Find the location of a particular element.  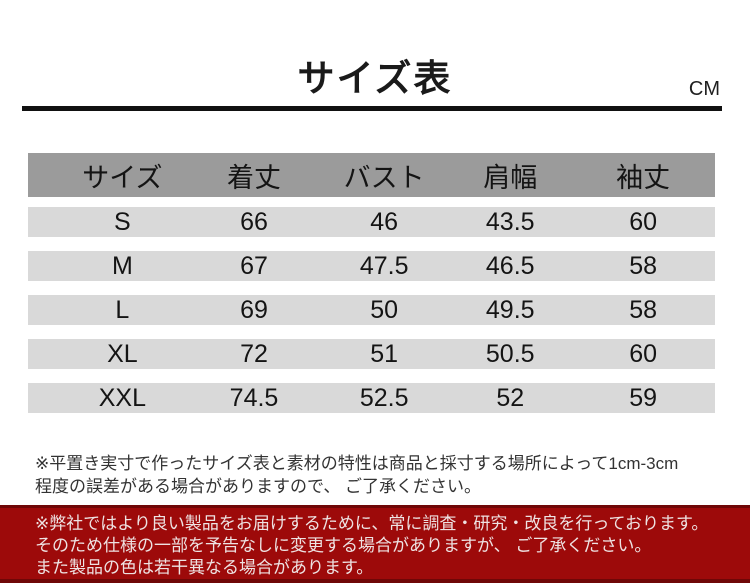

cell-size: XXL is located at coordinates (122, 397).